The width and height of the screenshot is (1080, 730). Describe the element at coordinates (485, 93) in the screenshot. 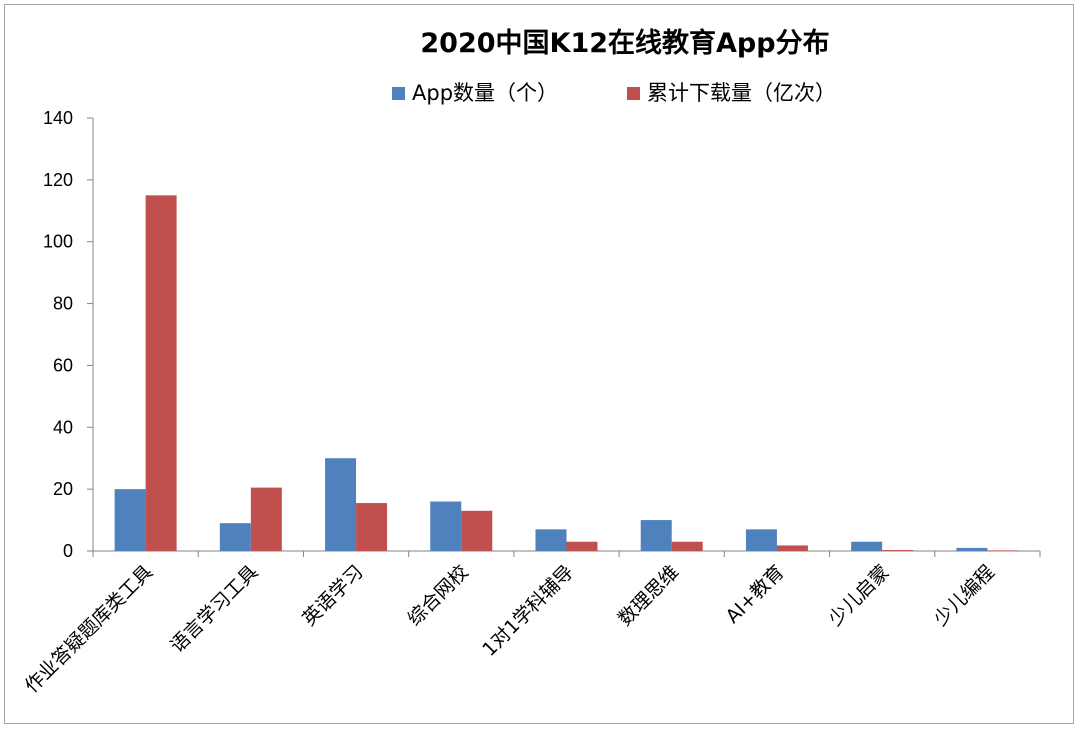

I see `legend-label-app-count: App数量（个）` at that location.